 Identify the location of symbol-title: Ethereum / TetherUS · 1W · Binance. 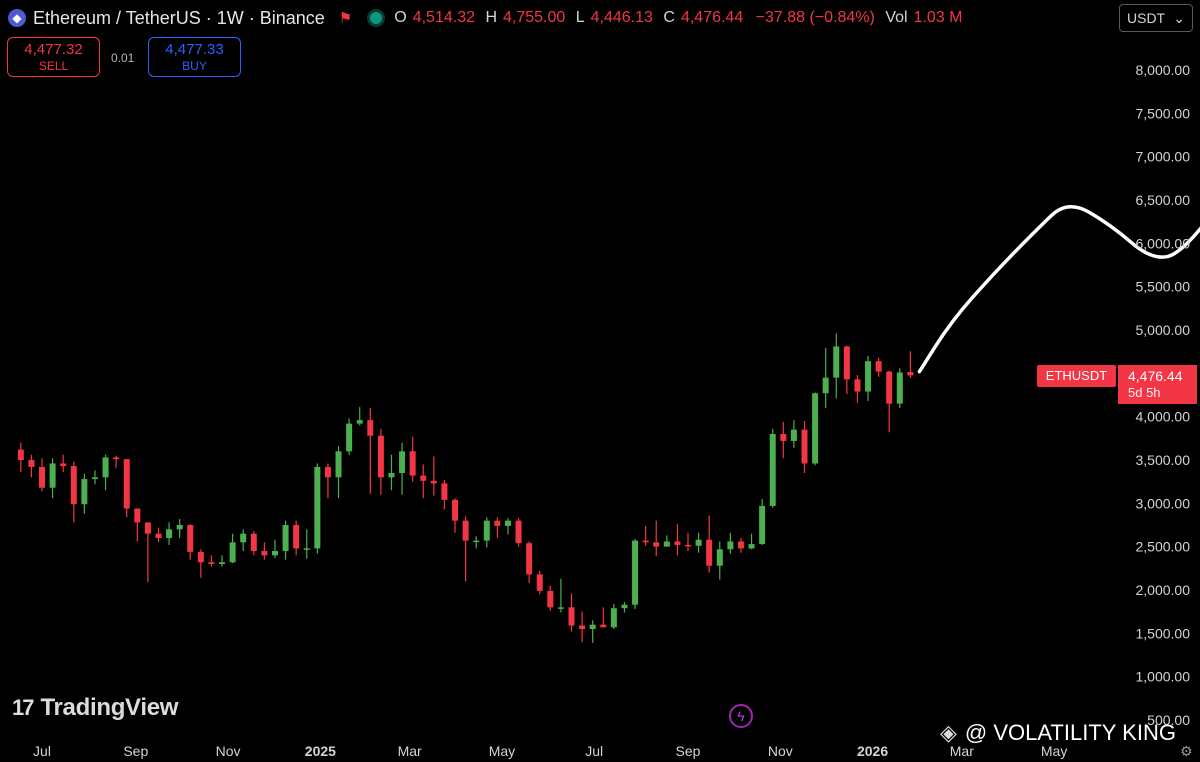
(179, 17).